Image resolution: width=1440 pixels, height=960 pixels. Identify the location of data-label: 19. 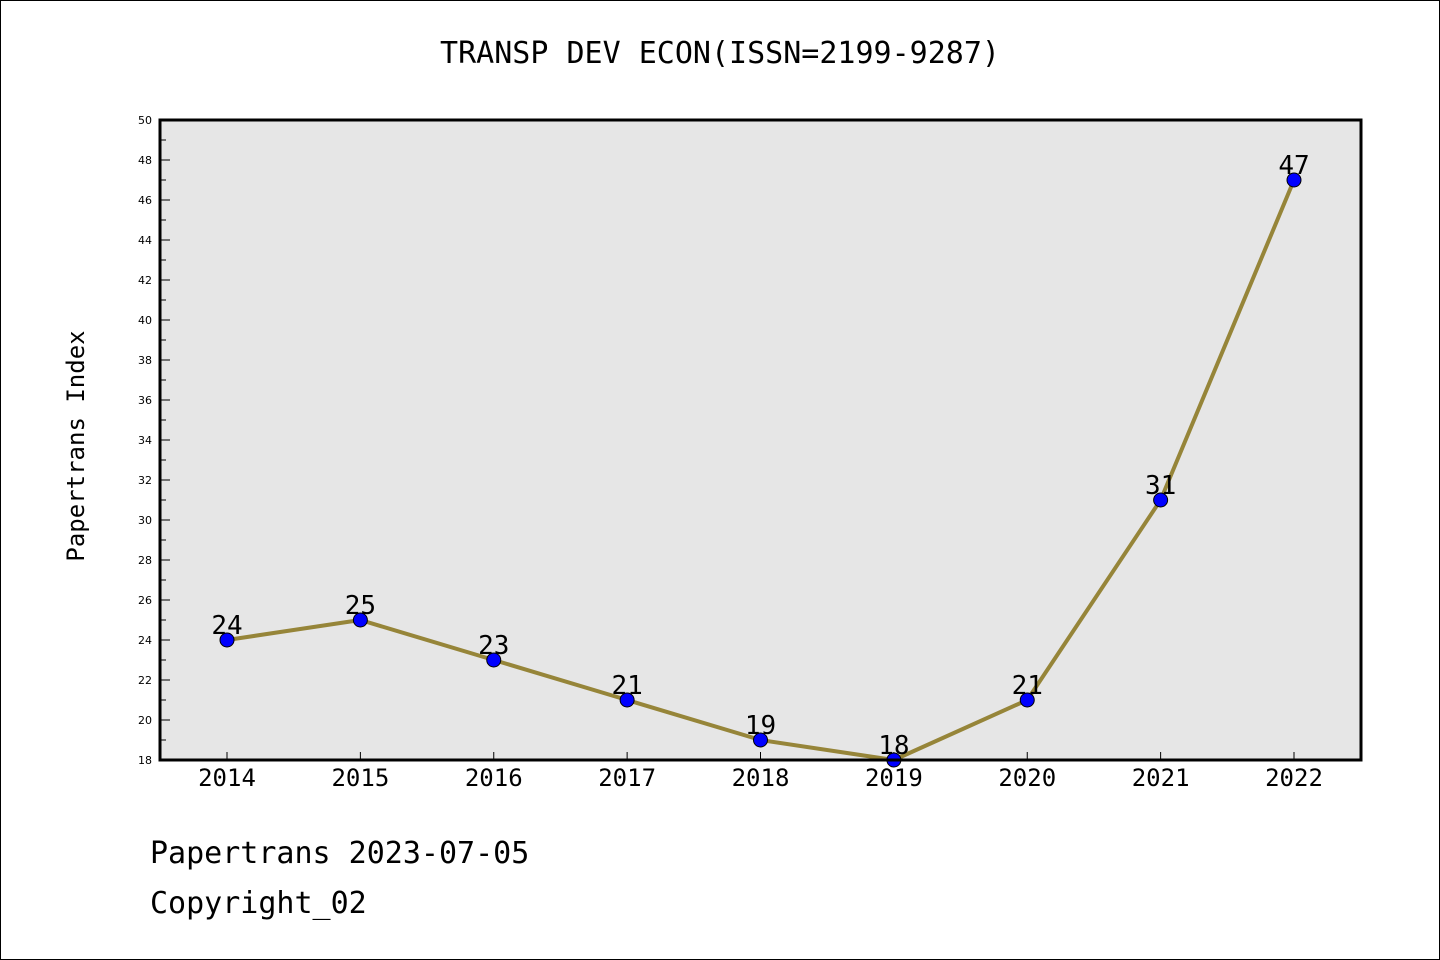
(760, 726).